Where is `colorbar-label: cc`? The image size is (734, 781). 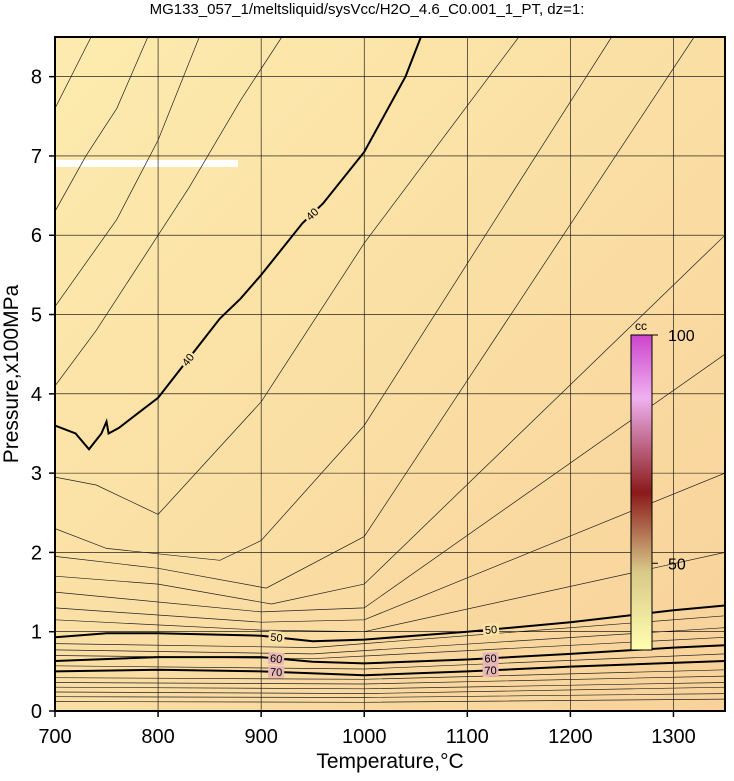
colorbar-label: cc is located at coordinates (641, 326).